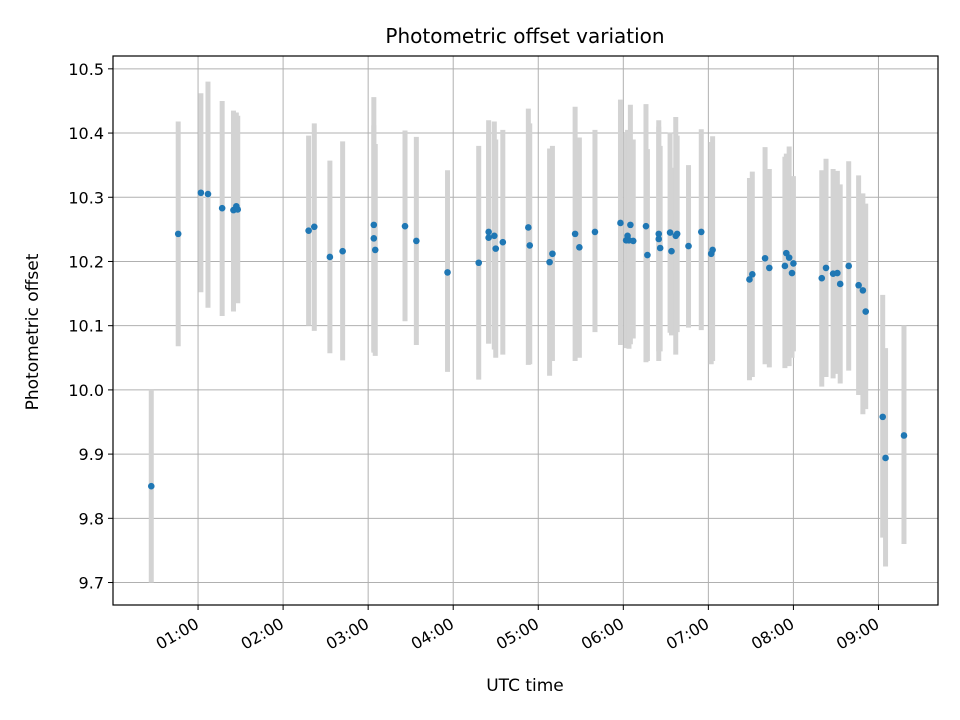 The height and width of the screenshot is (720, 960). I want to click on chart-title: Photometric offset variation, so click(524, 36).